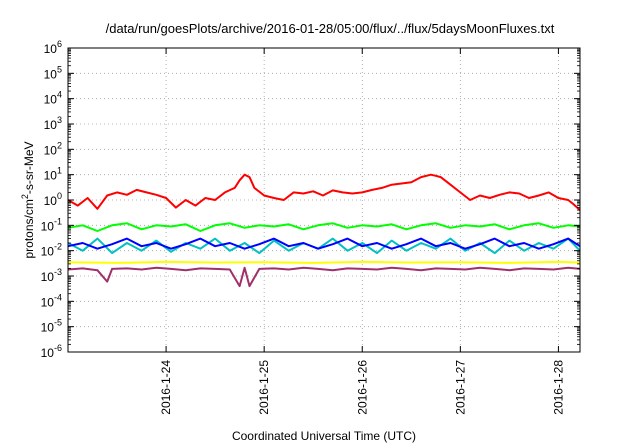 The image size is (640, 448). Describe the element at coordinates (59, 145) in the screenshot. I see `y-tick-exp: 2` at that location.